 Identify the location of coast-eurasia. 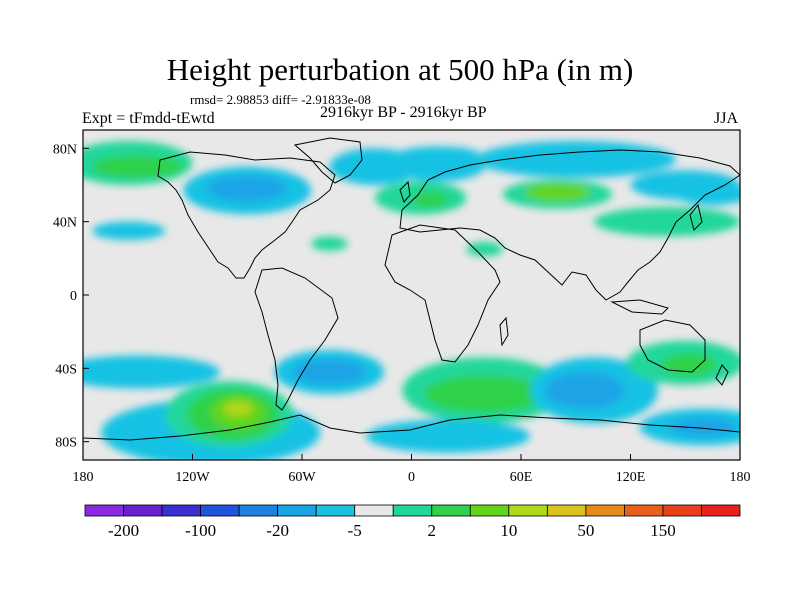
(569, 225).